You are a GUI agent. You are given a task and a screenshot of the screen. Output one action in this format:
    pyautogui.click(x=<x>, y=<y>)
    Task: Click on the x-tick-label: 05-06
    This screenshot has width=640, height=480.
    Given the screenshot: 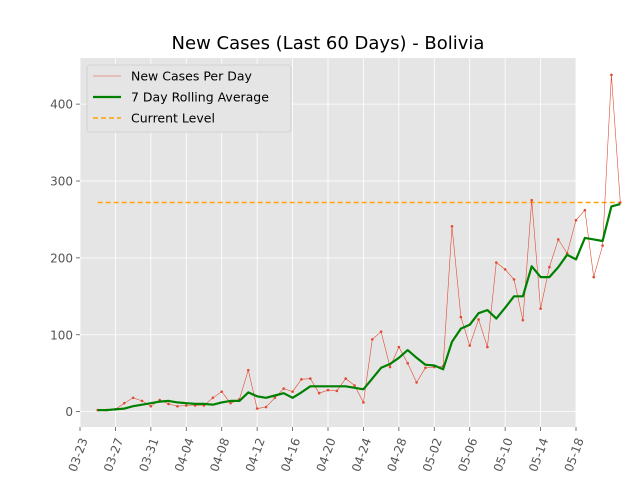 What is the action you would take?
    pyautogui.click(x=467, y=455)
    